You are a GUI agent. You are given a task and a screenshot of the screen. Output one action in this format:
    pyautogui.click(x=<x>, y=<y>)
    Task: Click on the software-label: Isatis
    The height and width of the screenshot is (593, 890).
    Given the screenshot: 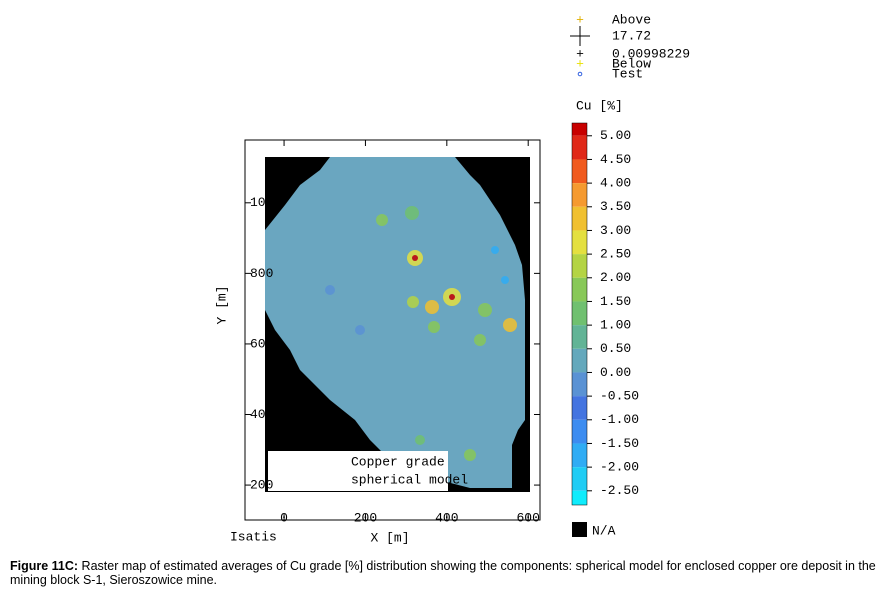 What is the action you would take?
    pyautogui.click(x=253, y=536)
    